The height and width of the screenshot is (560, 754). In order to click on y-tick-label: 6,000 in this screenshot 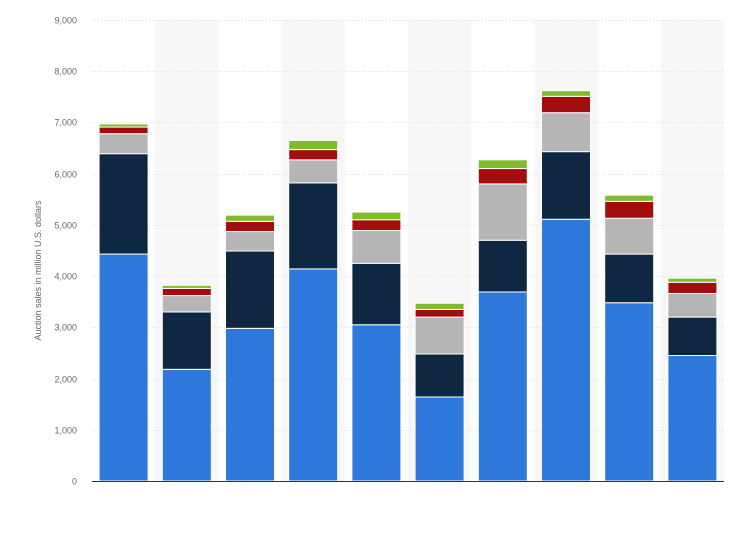, I will do `click(65, 175)`.